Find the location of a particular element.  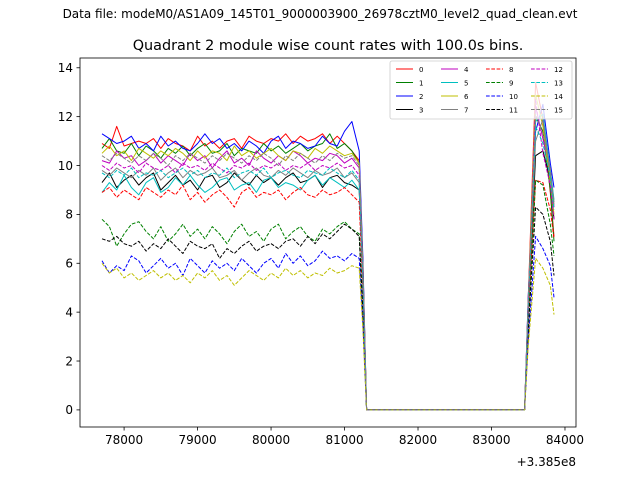

legend-label-6: 6 is located at coordinates (466, 97).